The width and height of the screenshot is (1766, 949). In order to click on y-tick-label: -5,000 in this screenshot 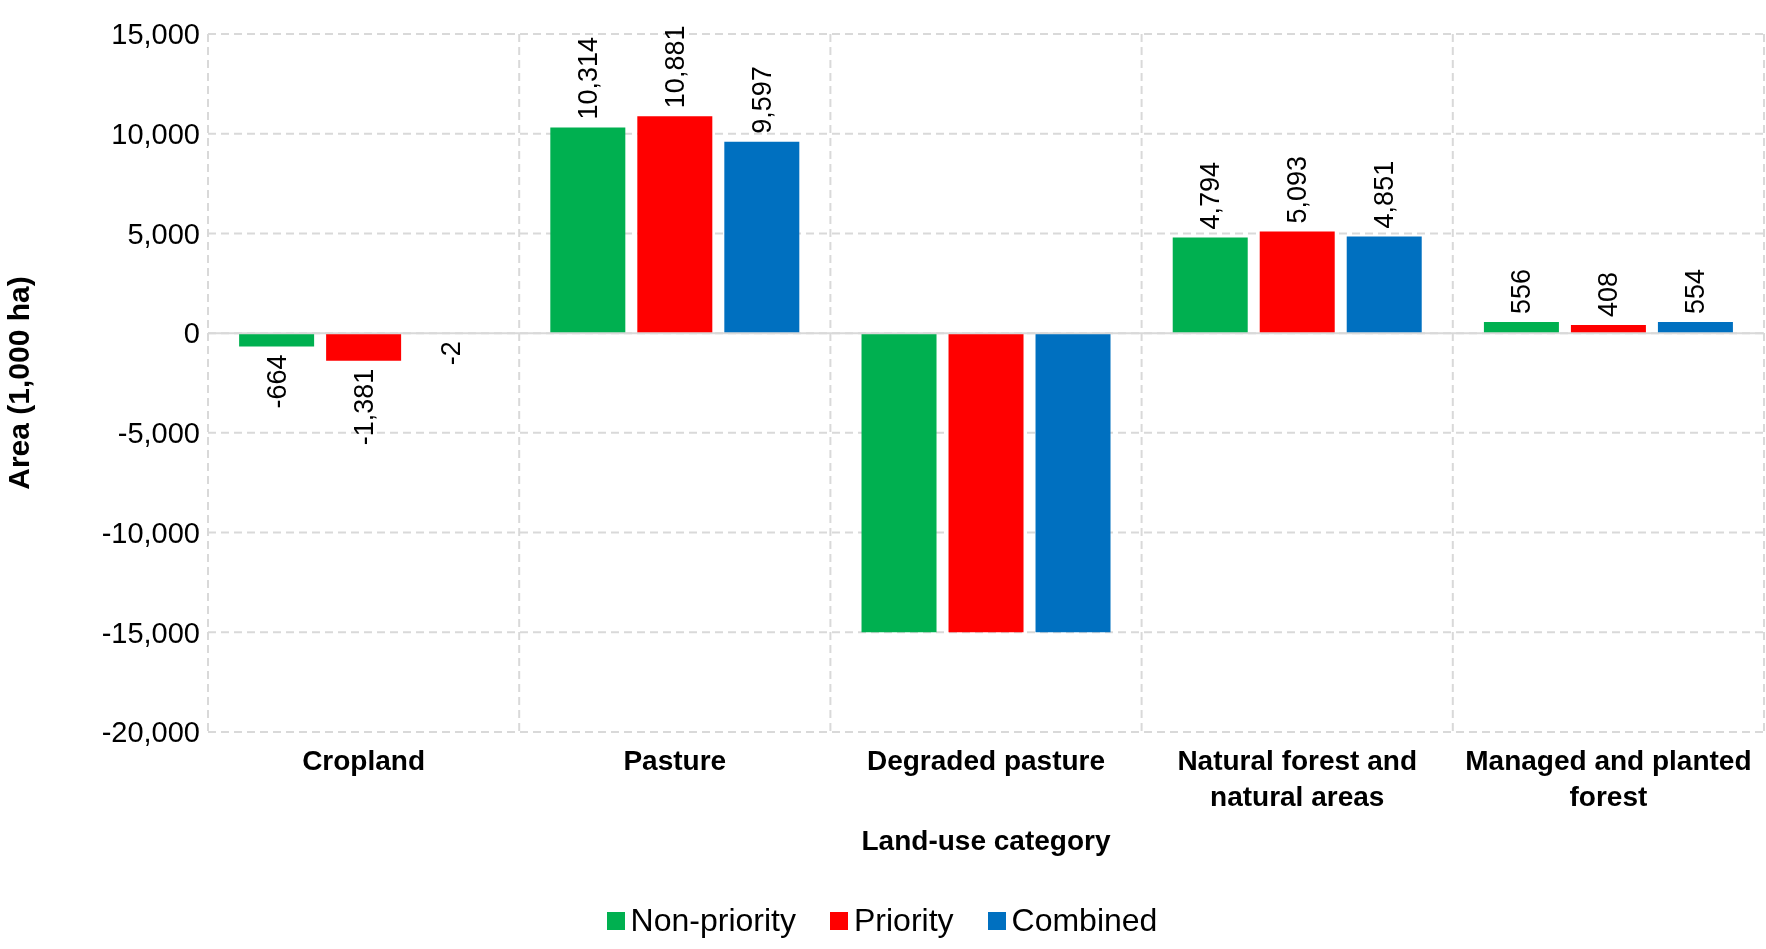, I will do `click(158, 433)`.